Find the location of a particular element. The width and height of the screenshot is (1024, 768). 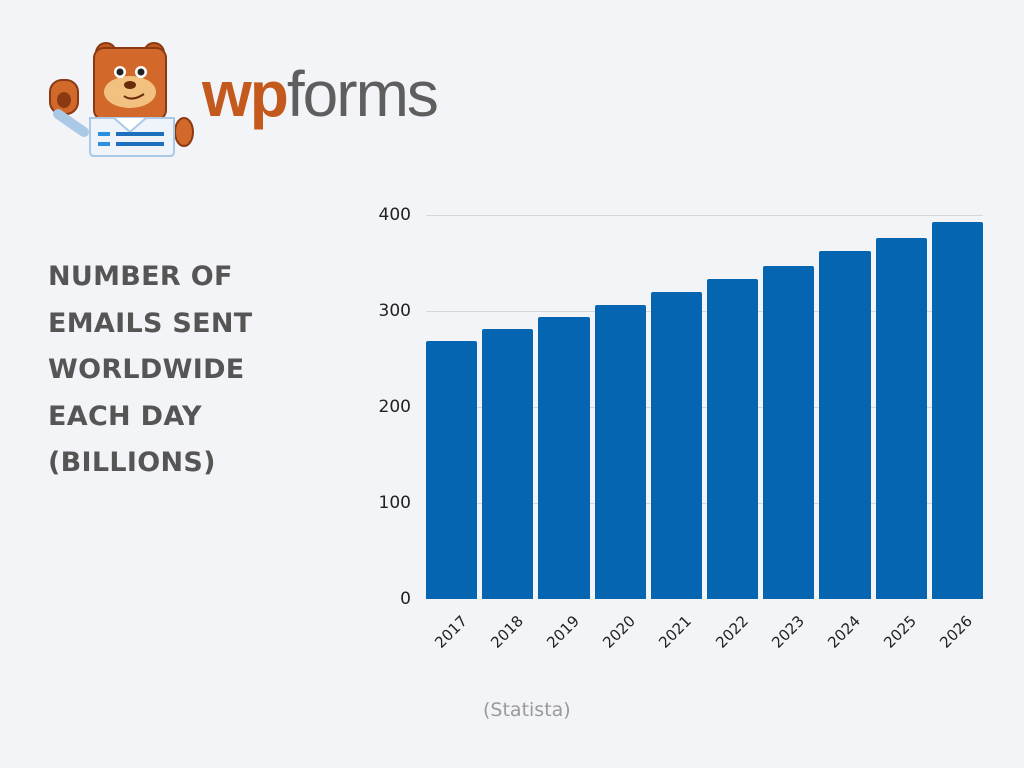

title-line: EACH DAY is located at coordinates (125, 416).